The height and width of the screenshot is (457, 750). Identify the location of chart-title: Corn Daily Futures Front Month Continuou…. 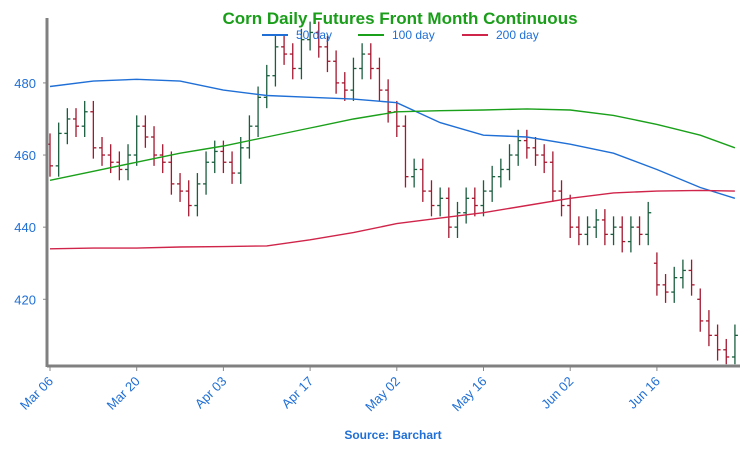
(399, 18).